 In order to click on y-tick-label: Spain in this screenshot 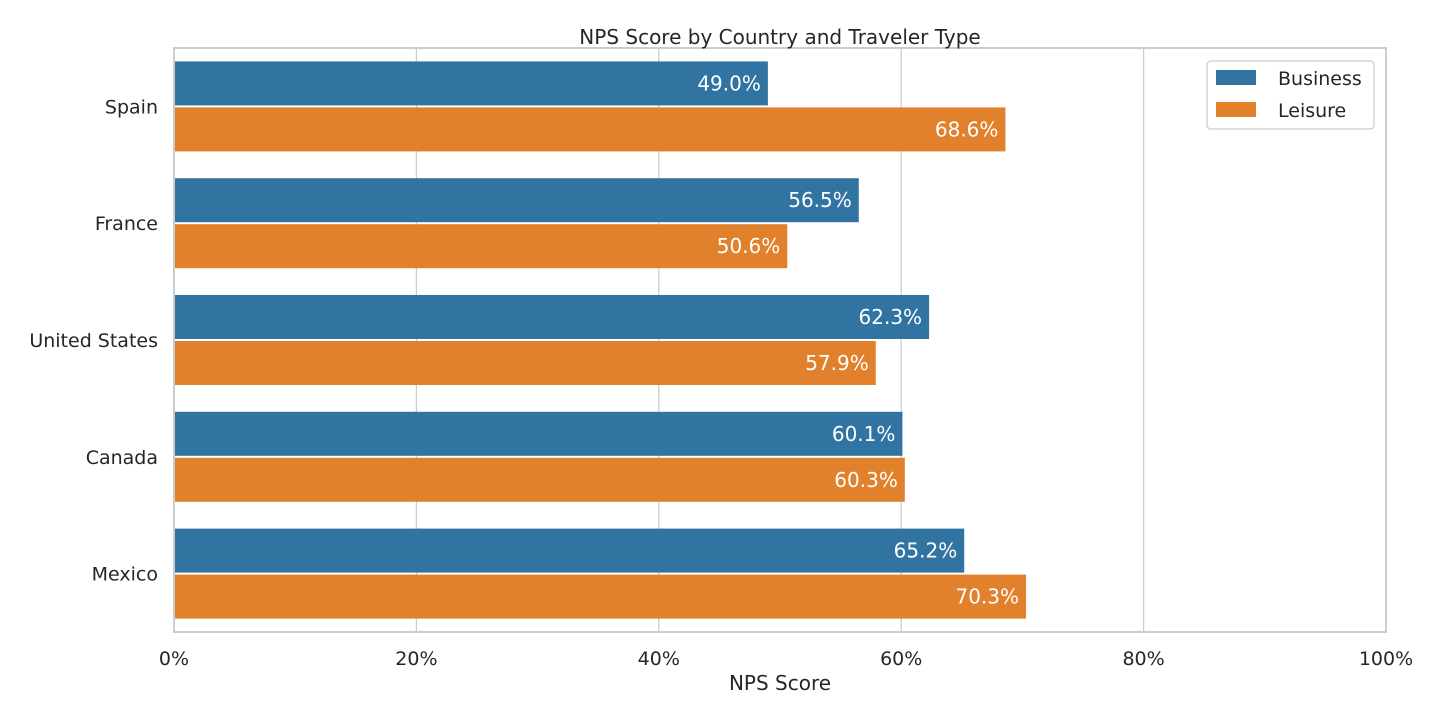, I will do `click(131, 107)`.